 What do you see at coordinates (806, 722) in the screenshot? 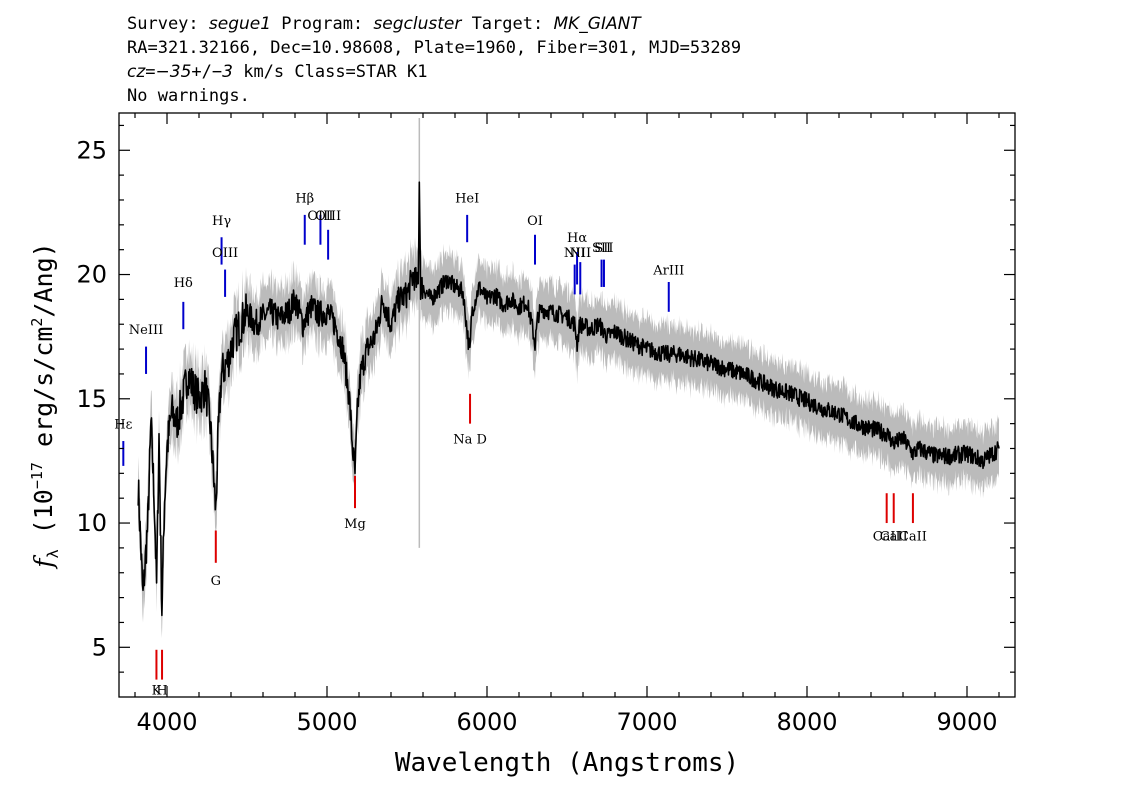
I see `x-tick-label: 8000` at bounding box center [806, 722].